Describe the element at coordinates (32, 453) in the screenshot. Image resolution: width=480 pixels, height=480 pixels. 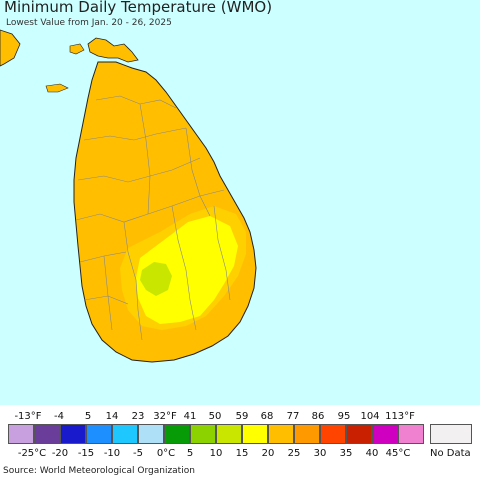
I see `c-tick: -25°C` at that location.